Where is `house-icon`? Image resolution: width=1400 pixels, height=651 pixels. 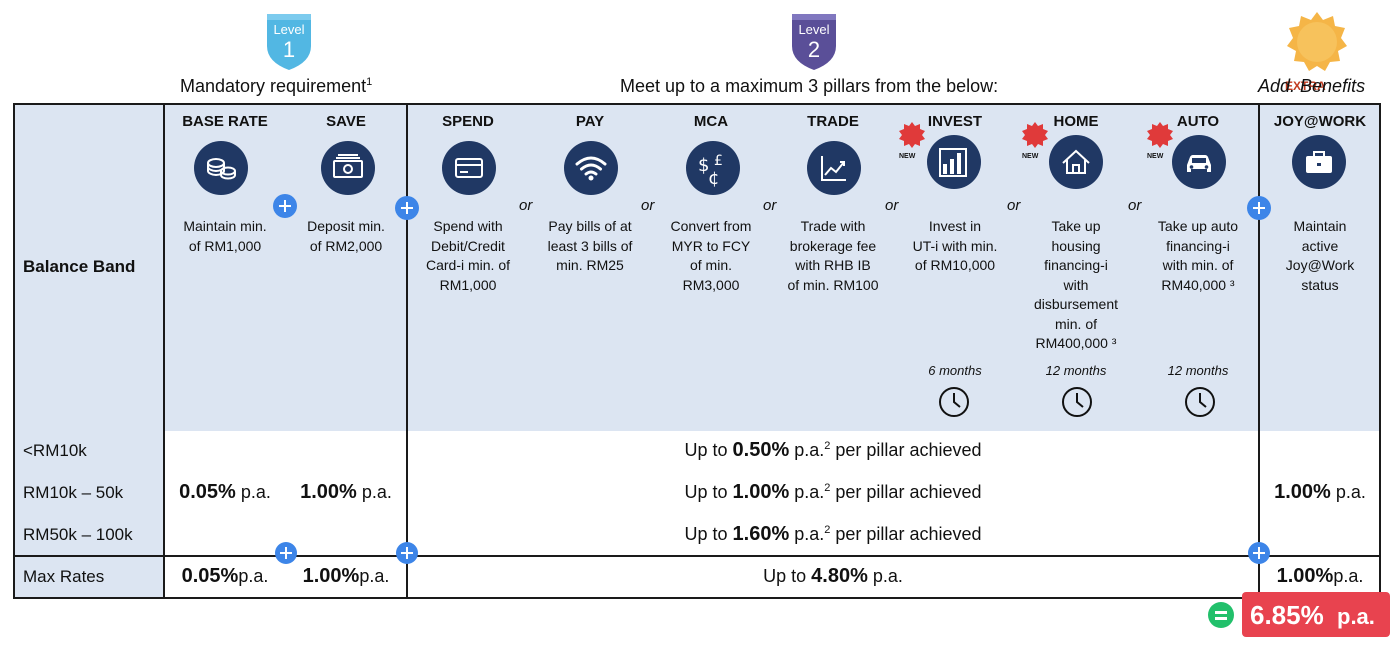 house-icon is located at coordinates (1076, 162).